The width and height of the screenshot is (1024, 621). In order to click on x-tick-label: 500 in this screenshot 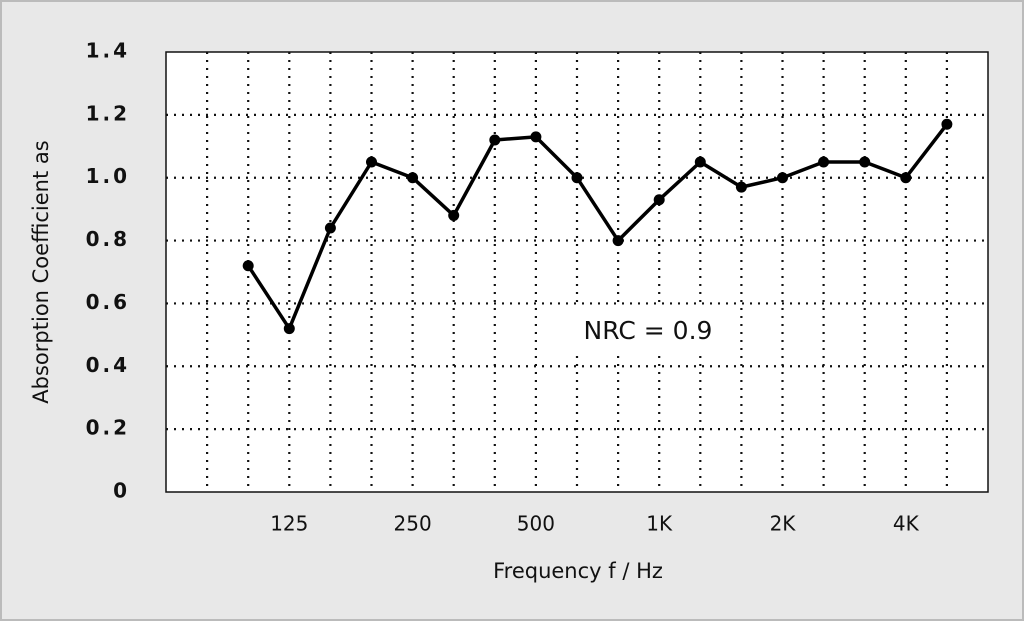, I will do `click(536, 524)`.